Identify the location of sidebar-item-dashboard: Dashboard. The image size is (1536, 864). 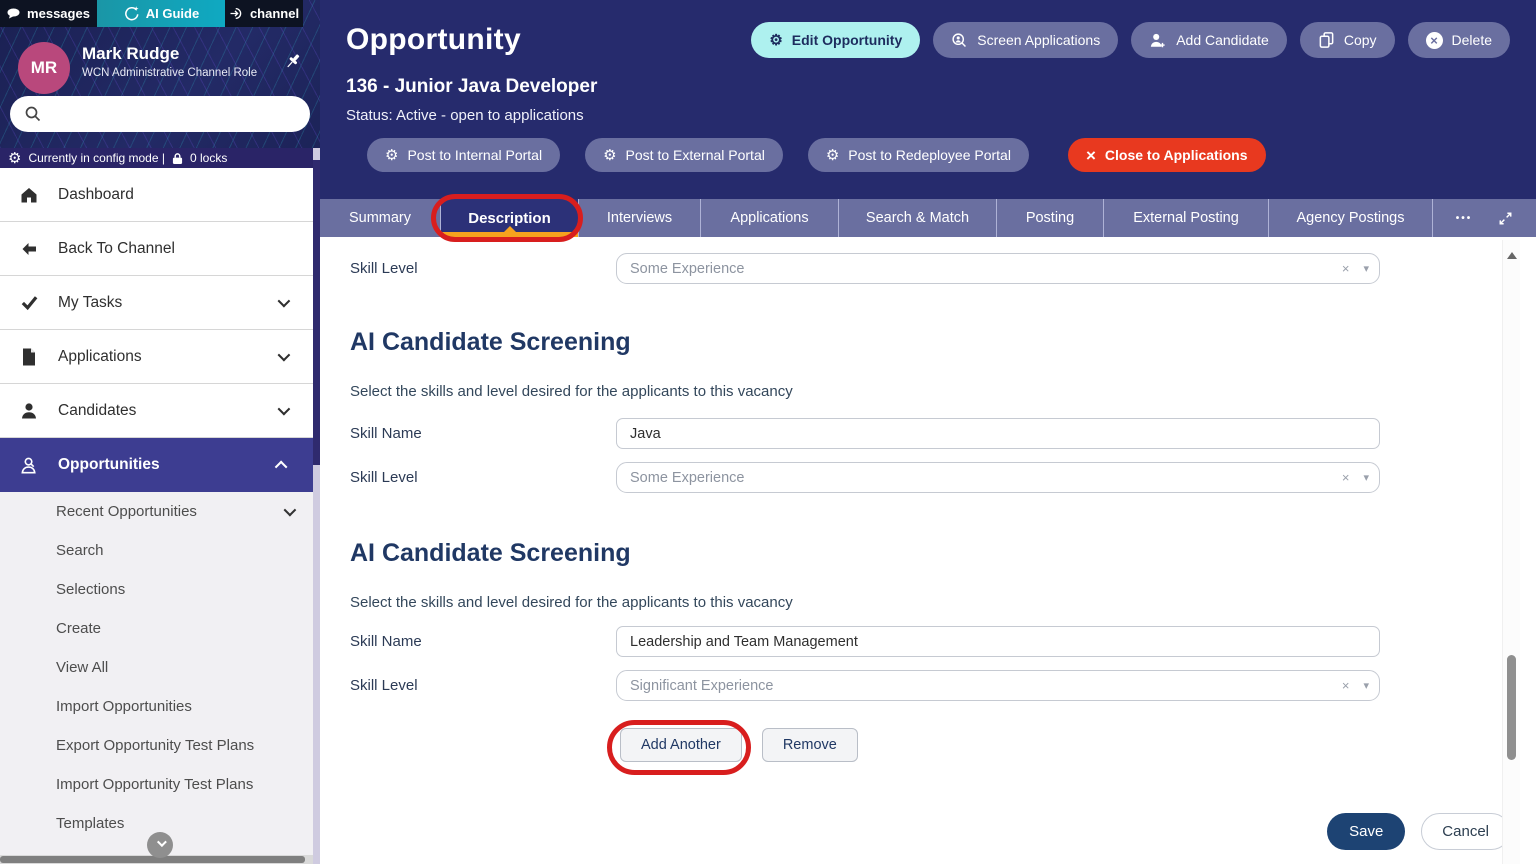
(156, 195).